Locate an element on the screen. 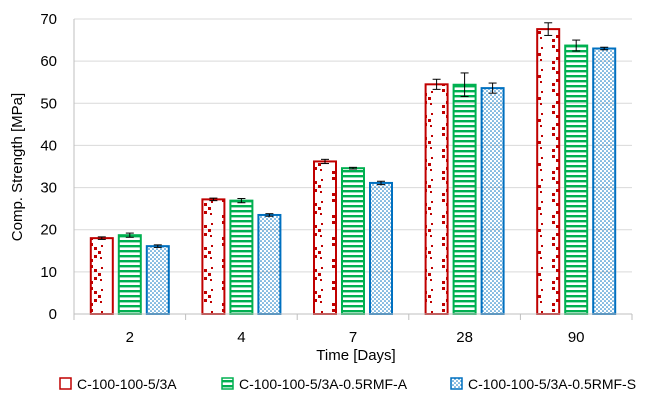 The width and height of the screenshot is (646, 407). legend-item: C-100-100-5/3A-0.5RMF-S is located at coordinates (543, 384).